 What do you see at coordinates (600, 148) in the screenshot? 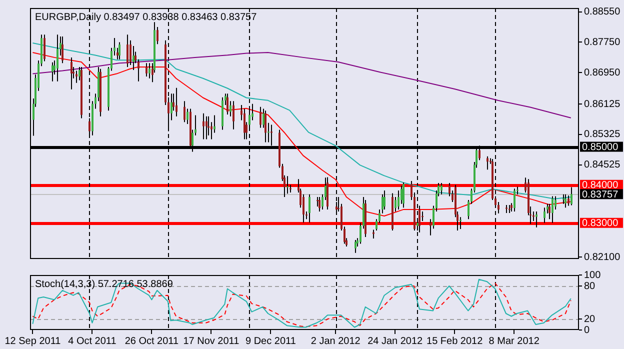
I see `ref-line-label: 0.85000` at bounding box center [600, 148].